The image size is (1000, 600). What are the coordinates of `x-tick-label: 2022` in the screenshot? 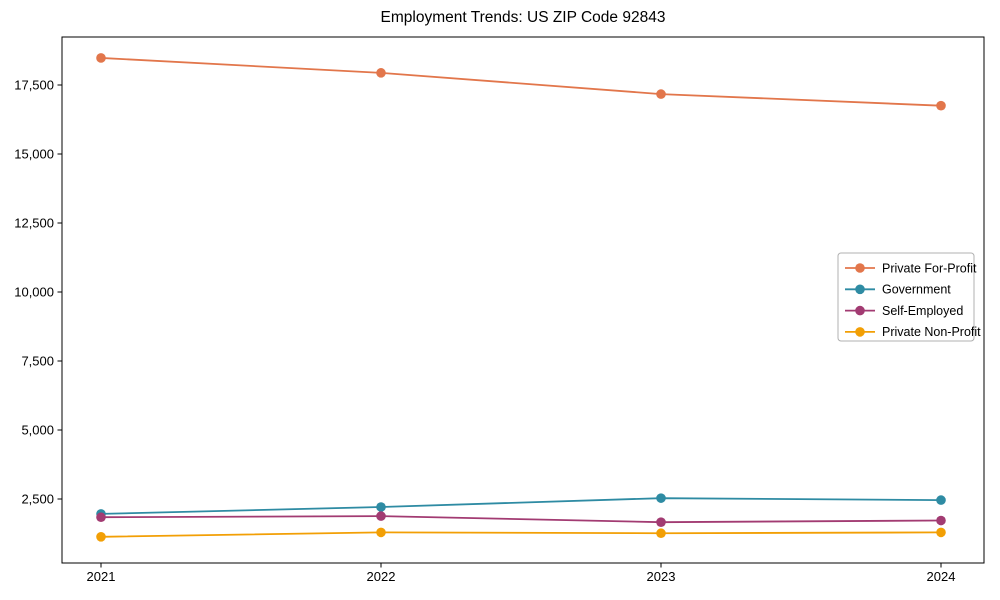 It's located at (381, 576).